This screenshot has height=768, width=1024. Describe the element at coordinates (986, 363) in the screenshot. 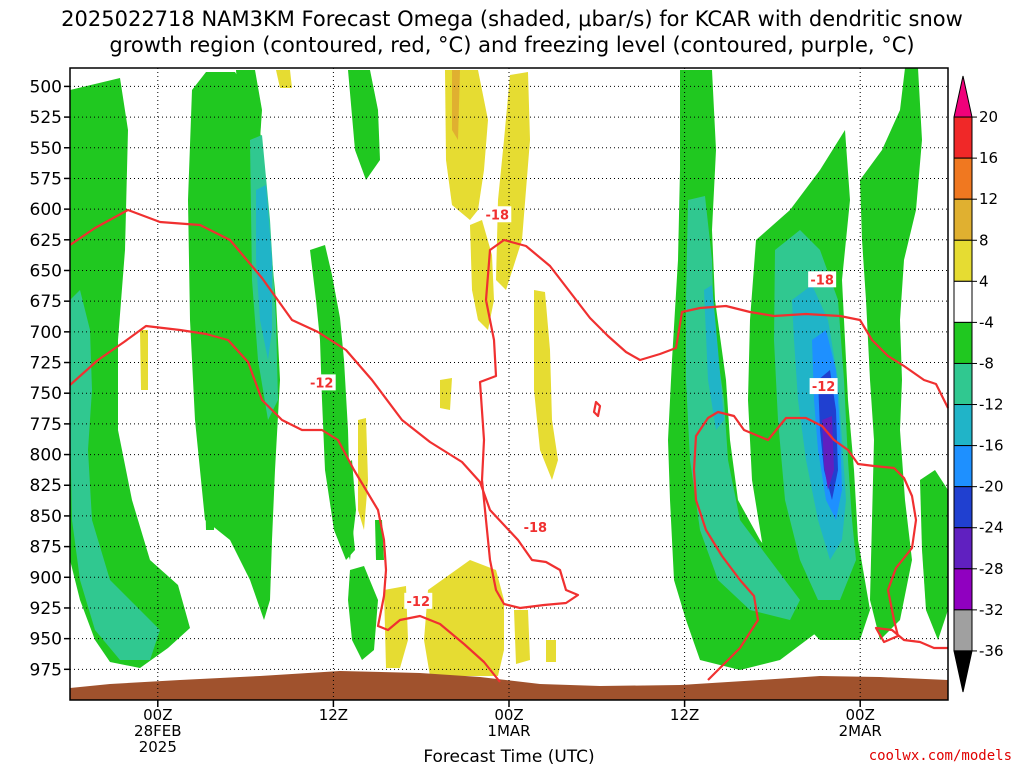

I see `colorbar-label: -8` at that location.